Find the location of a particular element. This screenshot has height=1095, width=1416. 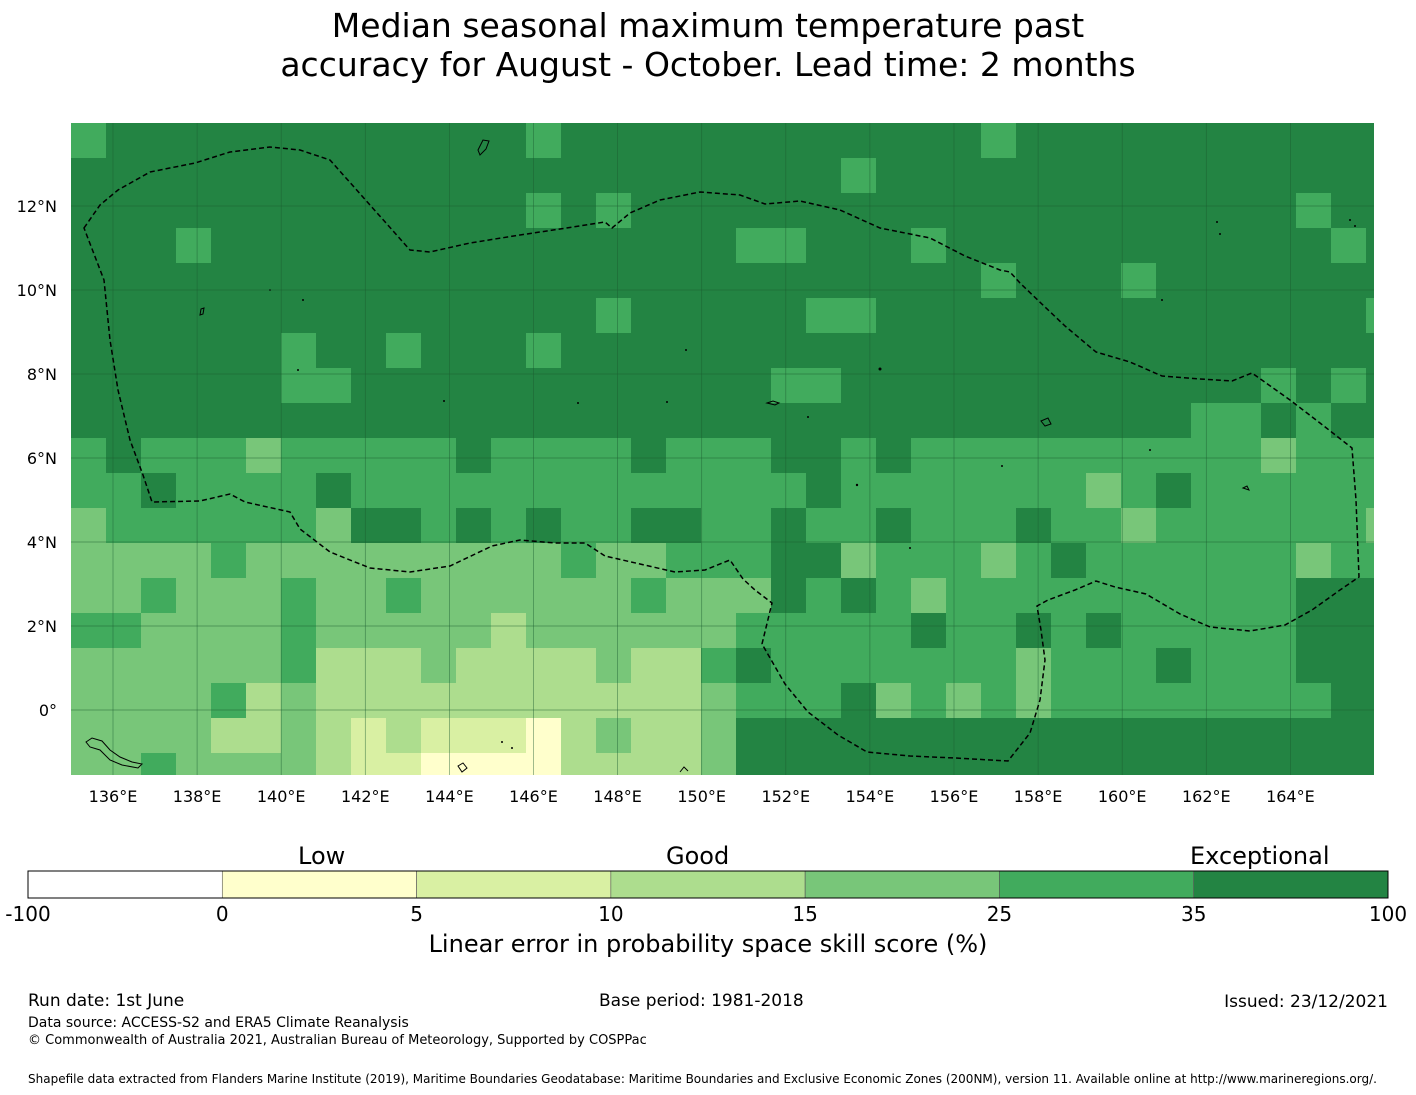

island-png-coast is located at coordinates (114, 753).